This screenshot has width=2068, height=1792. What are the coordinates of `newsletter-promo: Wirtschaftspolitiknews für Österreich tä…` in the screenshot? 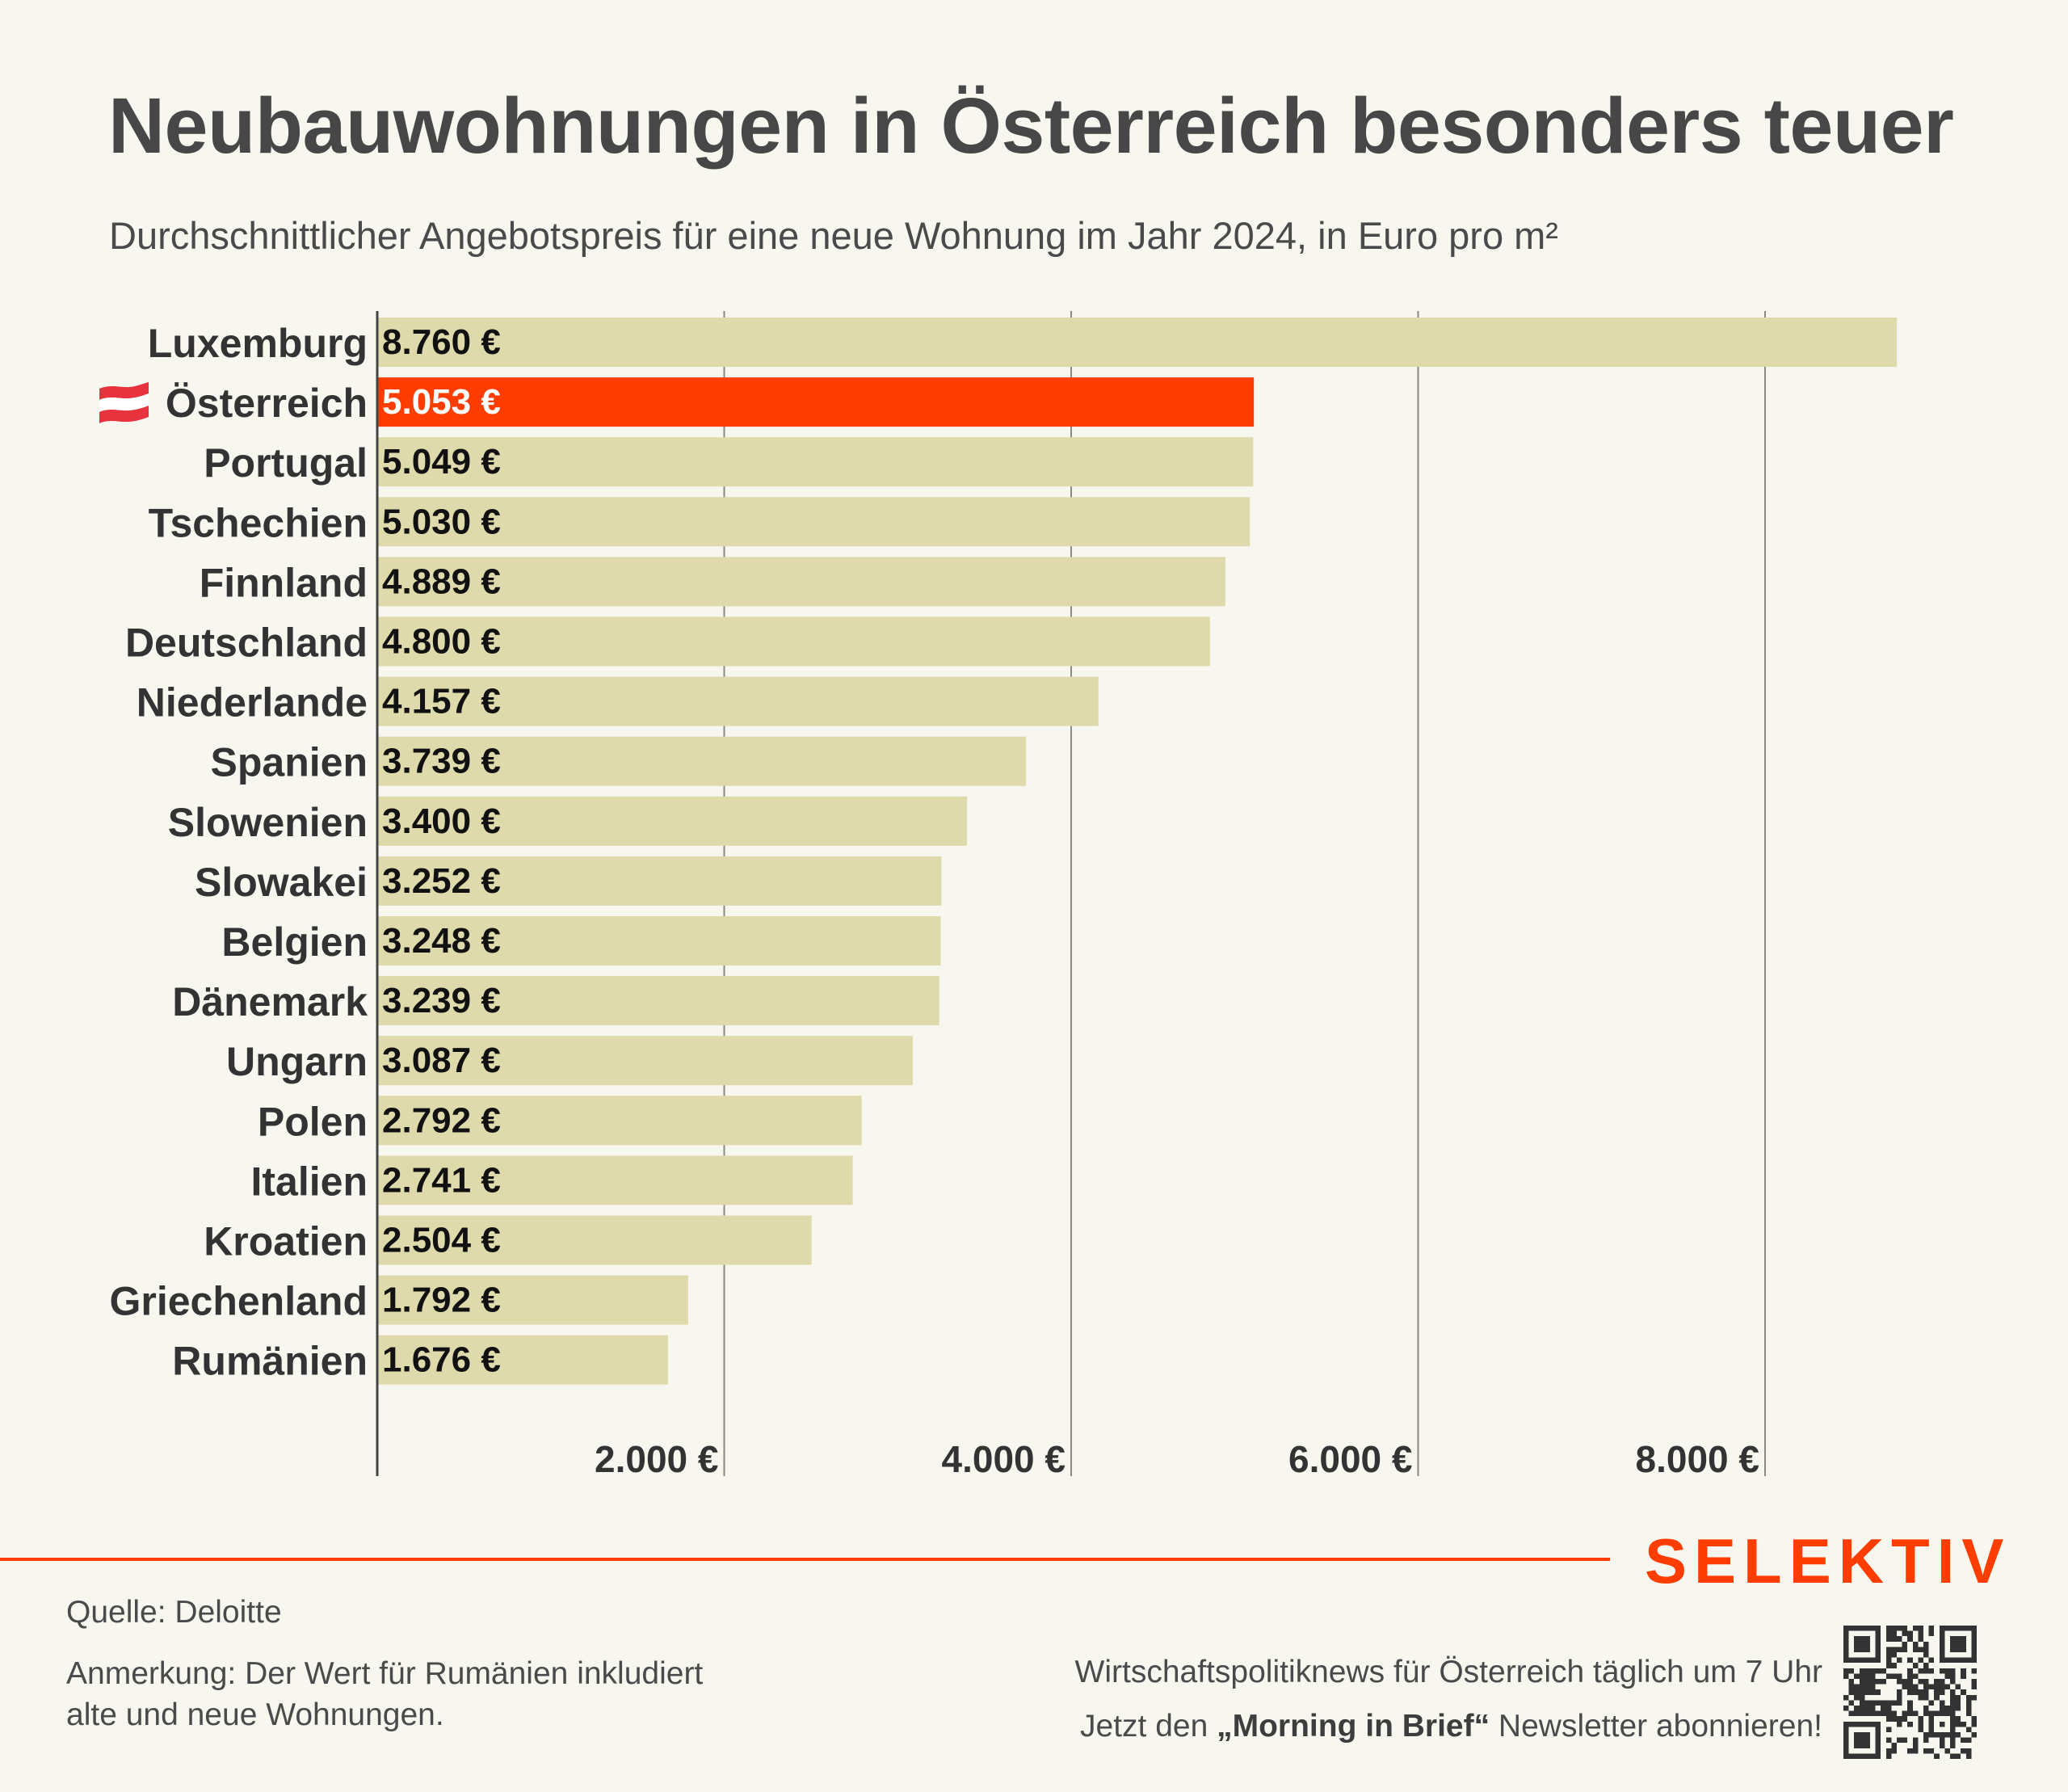 It's located at (1449, 1699).